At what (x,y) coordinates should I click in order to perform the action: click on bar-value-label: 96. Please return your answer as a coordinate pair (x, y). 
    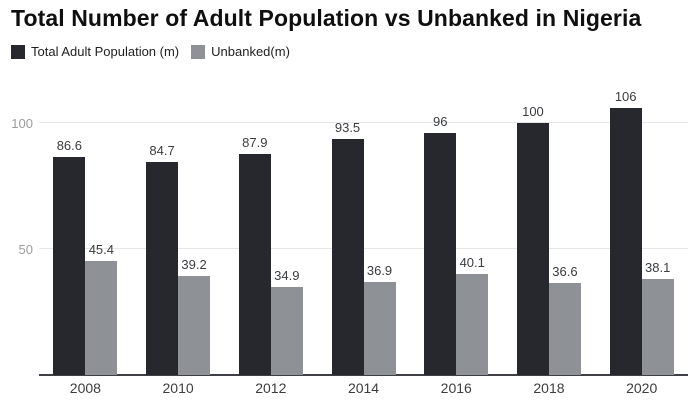
    Looking at the image, I should click on (440, 122).